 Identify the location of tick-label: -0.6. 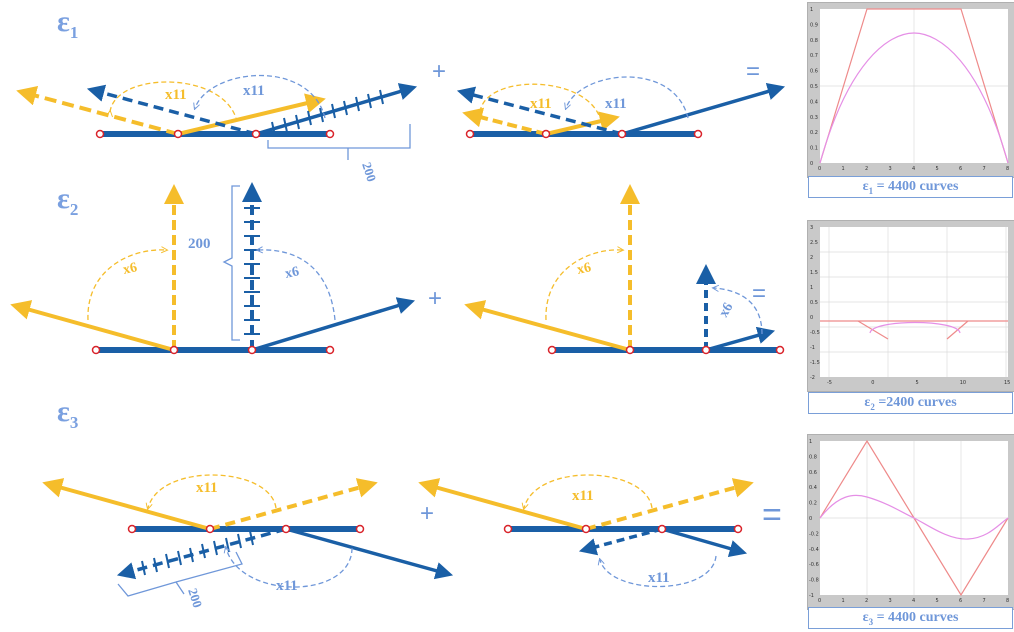
(814, 565).